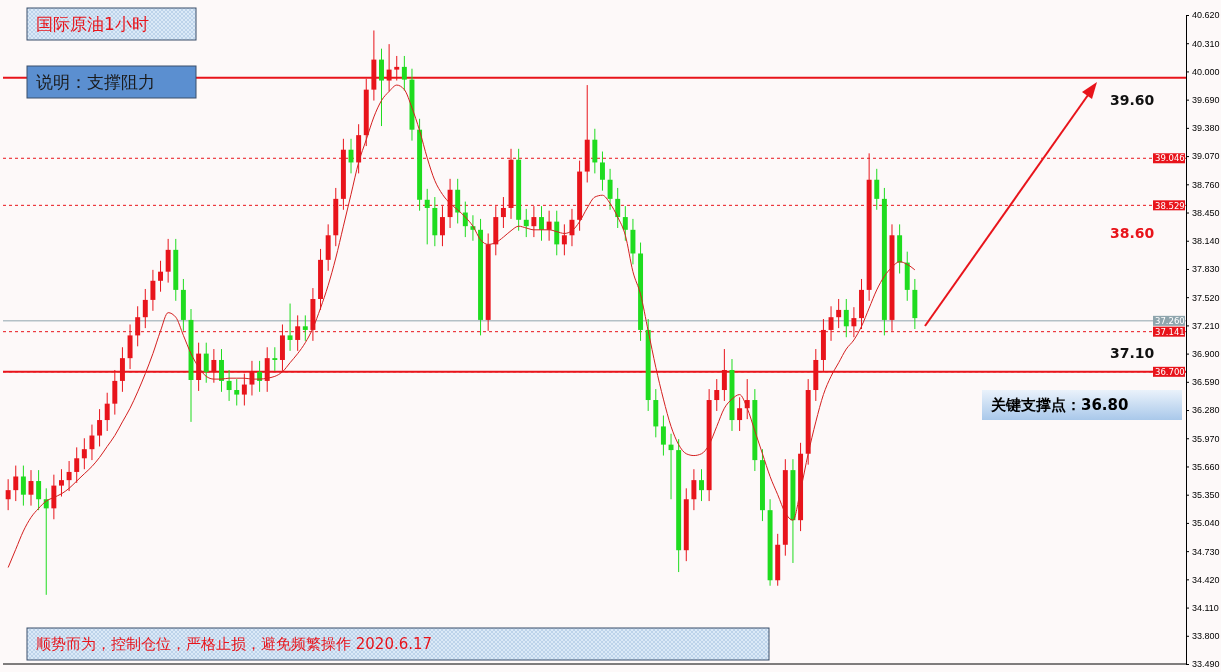 This screenshot has width=1221, height=672. I want to click on text: 39.60, so click(1132, 100).